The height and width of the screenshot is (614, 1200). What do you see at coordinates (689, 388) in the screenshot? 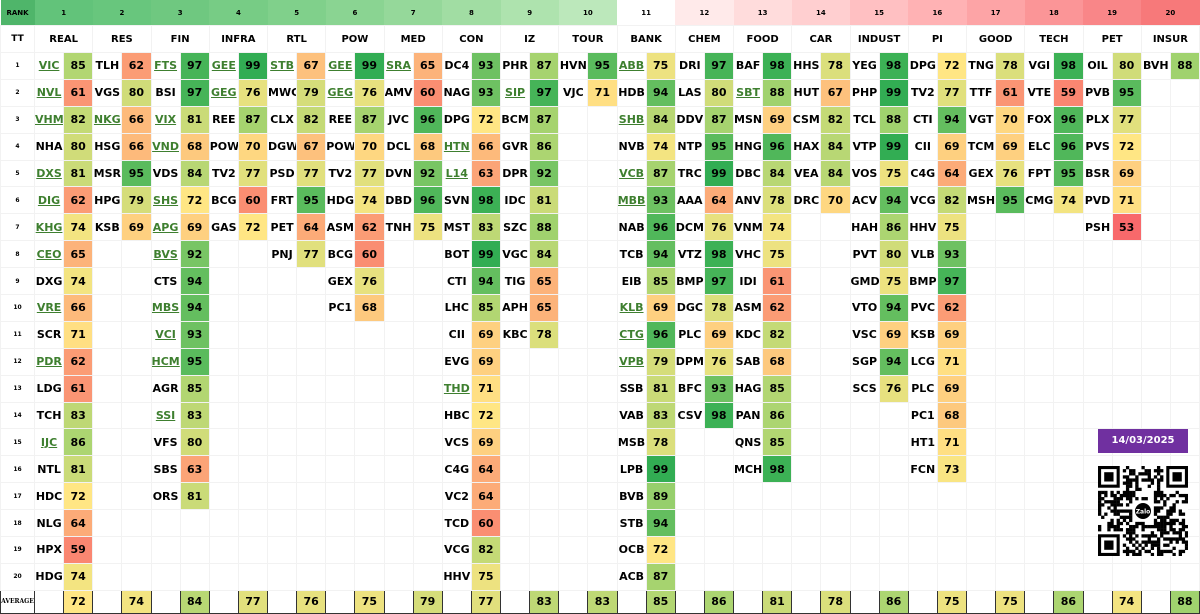
I see `ticker-cell: BFC` at bounding box center [689, 388].